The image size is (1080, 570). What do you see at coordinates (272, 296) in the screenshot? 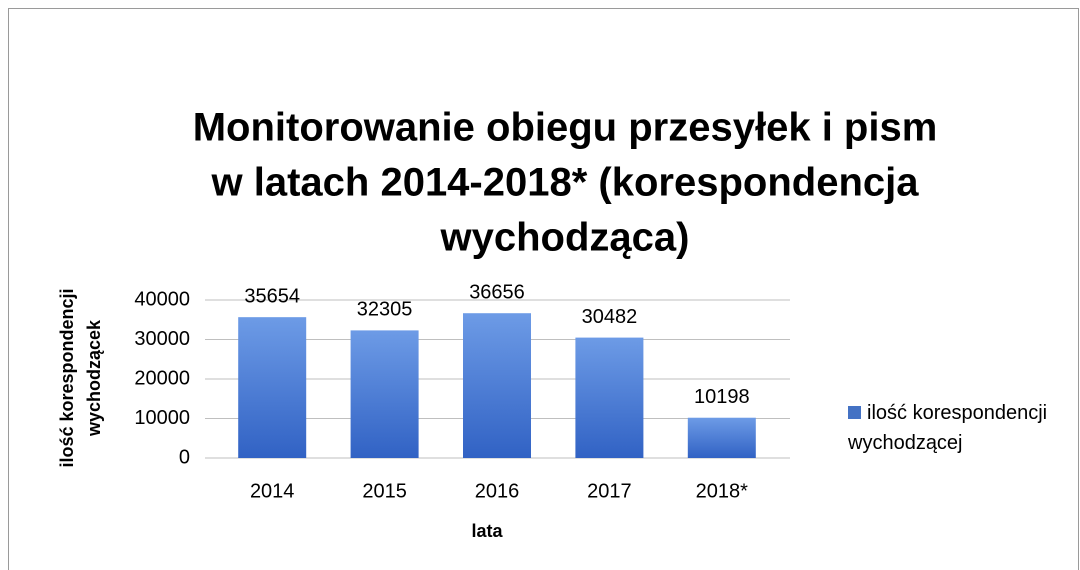
I see `data-label: 35654` at bounding box center [272, 296].